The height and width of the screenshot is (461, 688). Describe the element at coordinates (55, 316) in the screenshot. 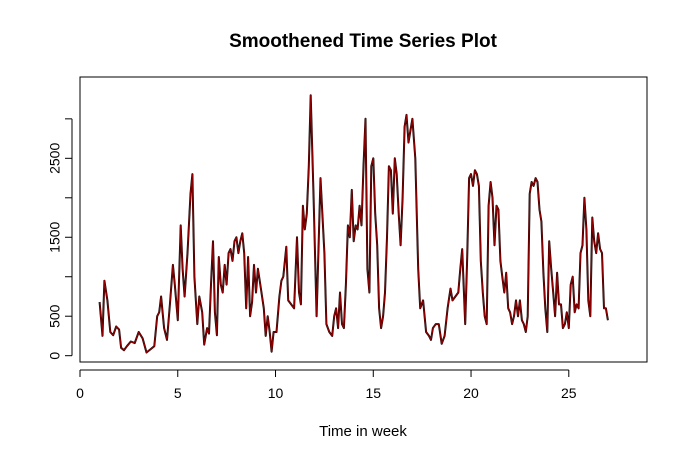

I see `y-tick-label: 500` at that location.